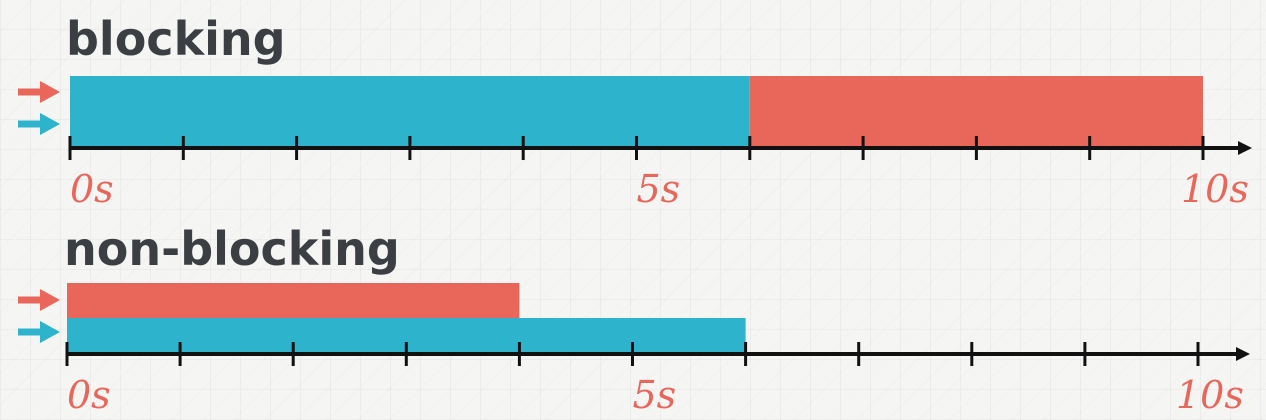  What do you see at coordinates (232, 249) in the screenshot?
I see `chart-title-non-blocking: non-blocking` at bounding box center [232, 249].